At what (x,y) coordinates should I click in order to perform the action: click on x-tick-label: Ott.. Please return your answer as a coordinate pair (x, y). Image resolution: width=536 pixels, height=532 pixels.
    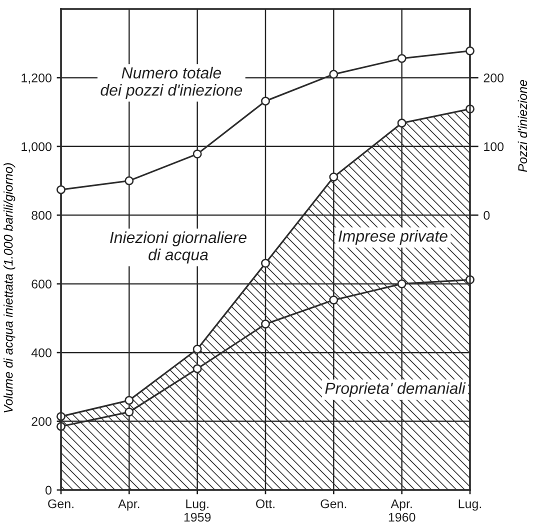
    Looking at the image, I should click on (265, 503).